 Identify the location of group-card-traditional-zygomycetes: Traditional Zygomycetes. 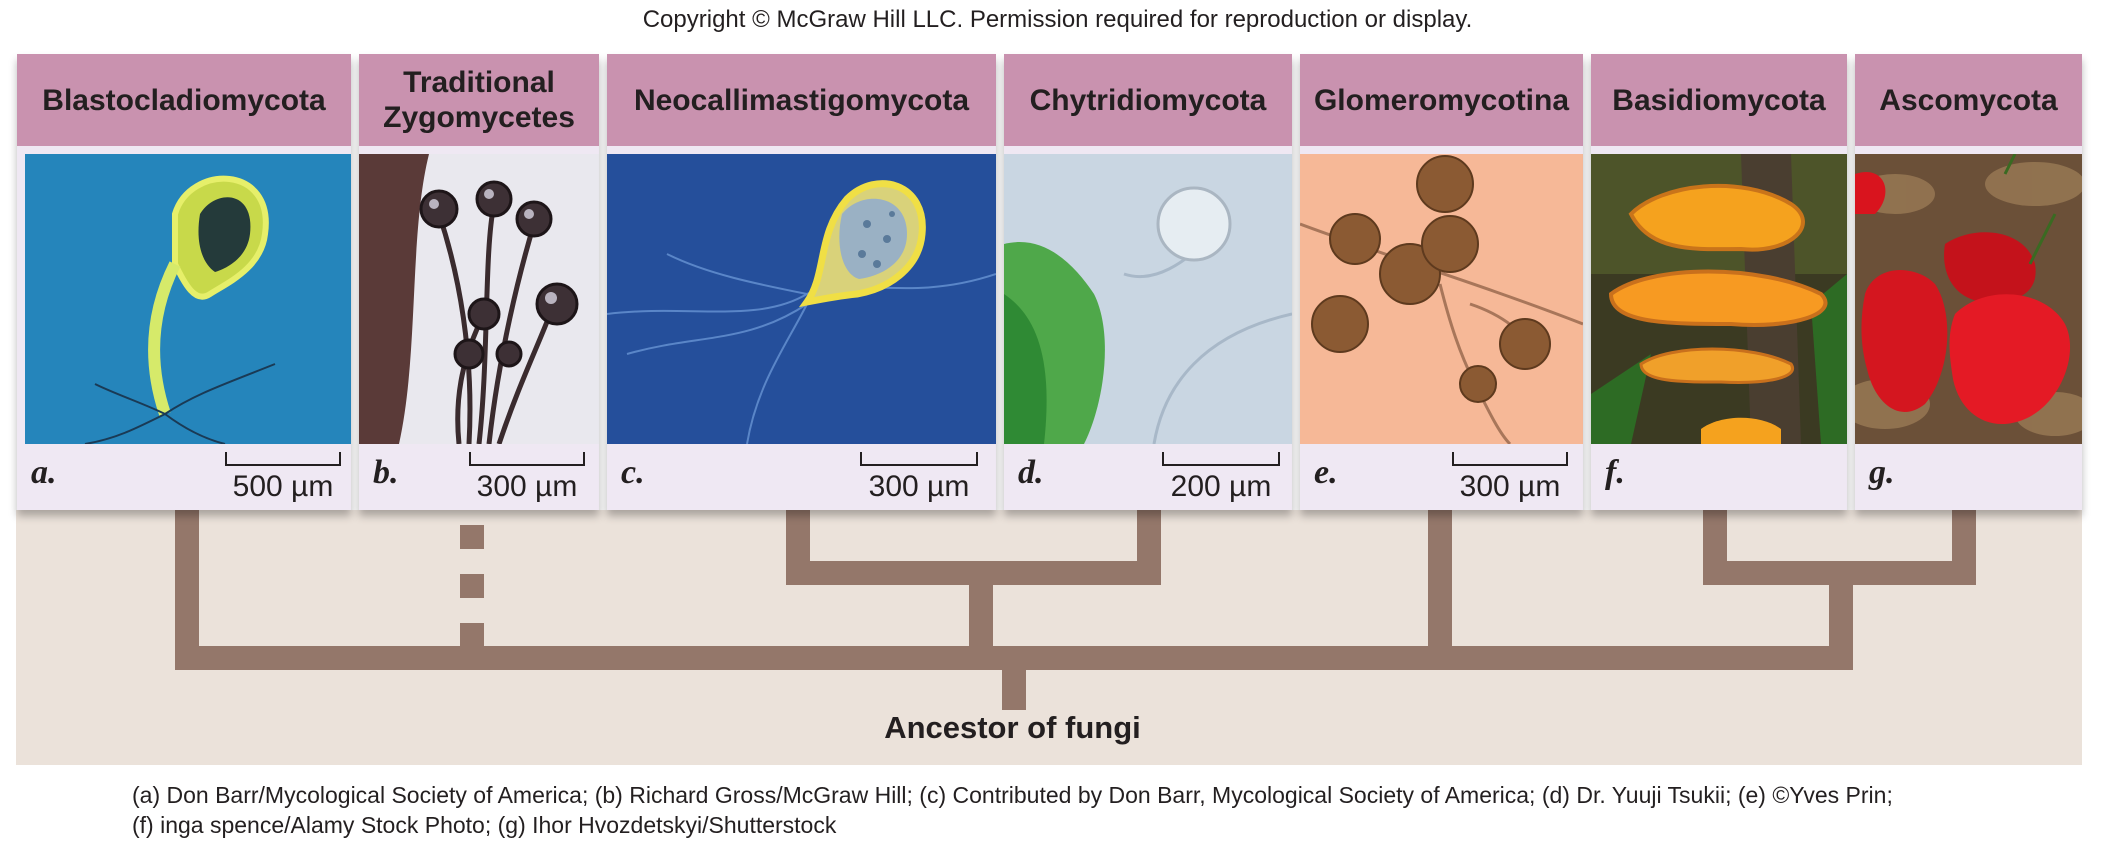
(479, 282).